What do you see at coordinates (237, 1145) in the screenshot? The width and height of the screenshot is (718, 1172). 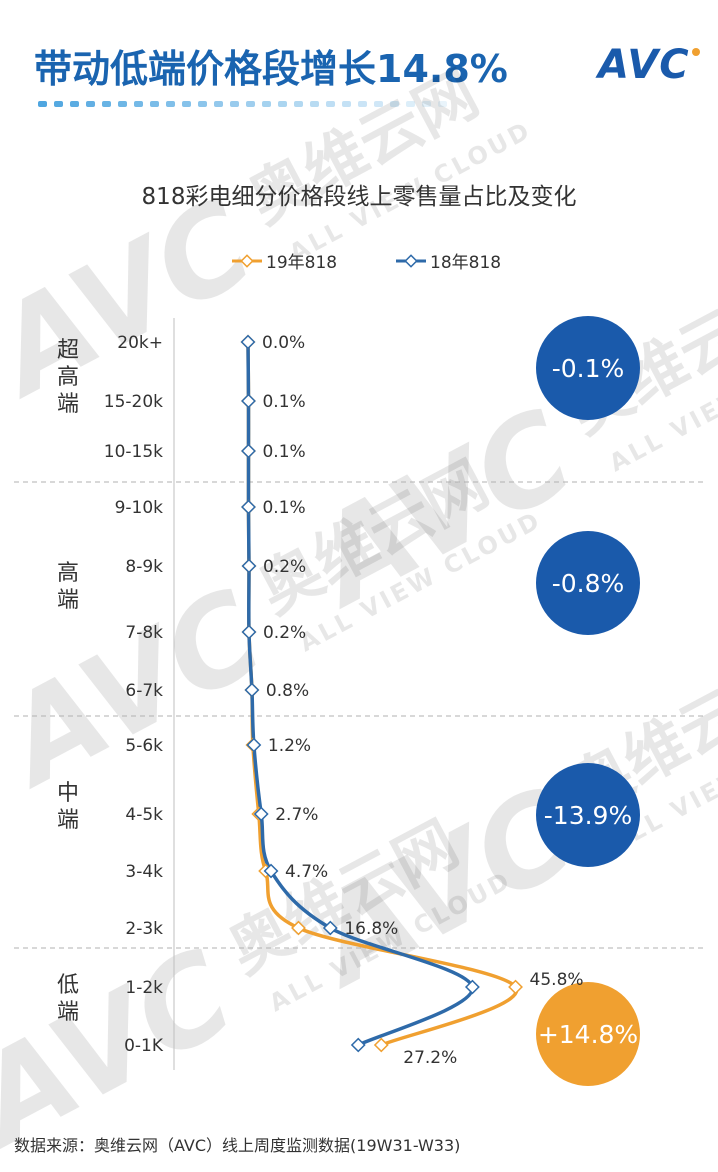 I see `source-note: 数据来源：奥维云网（AVC）线上周度监测数据(19W31-W33)` at bounding box center [237, 1145].